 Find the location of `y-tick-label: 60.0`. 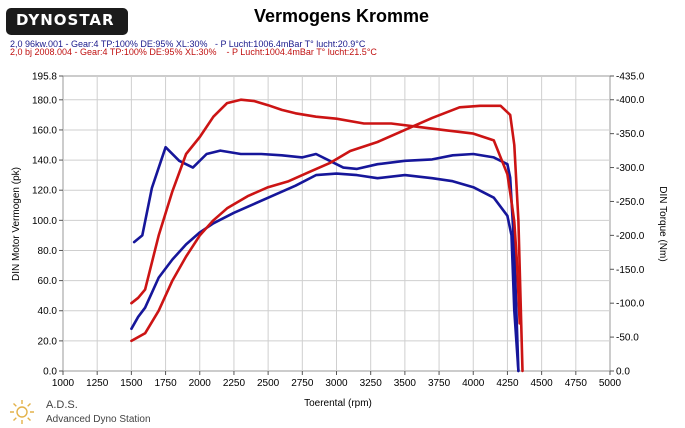

y-tick-label: 60.0 is located at coordinates (48, 281).